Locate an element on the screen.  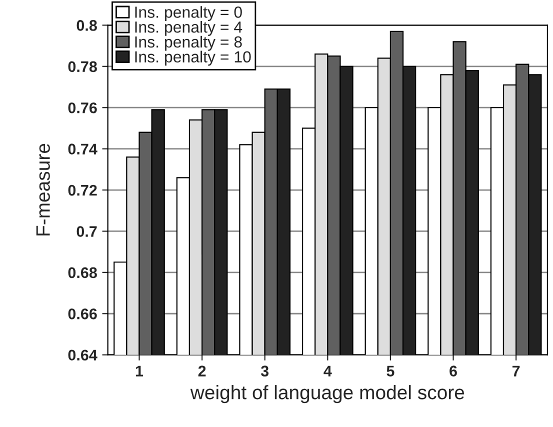
y-tick-label: 0.8 is located at coordinates (86, 25).